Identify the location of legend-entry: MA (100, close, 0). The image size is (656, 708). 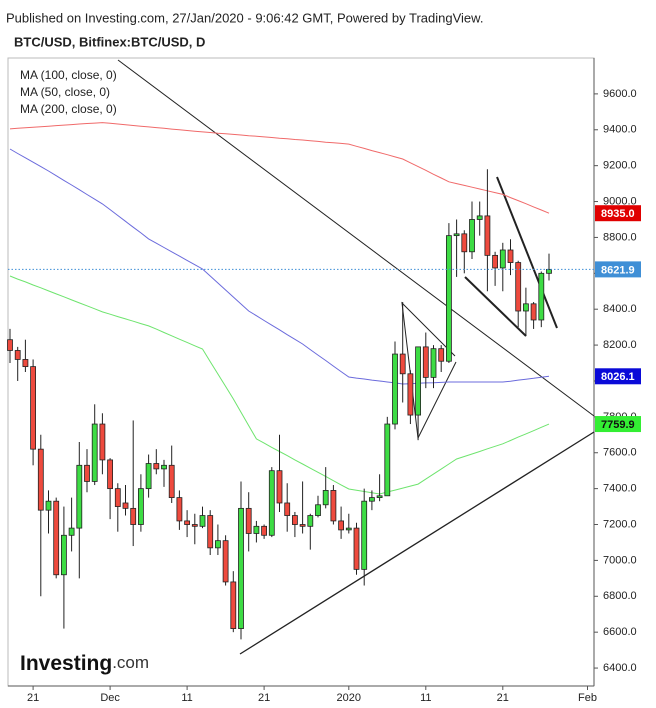
(68, 75).